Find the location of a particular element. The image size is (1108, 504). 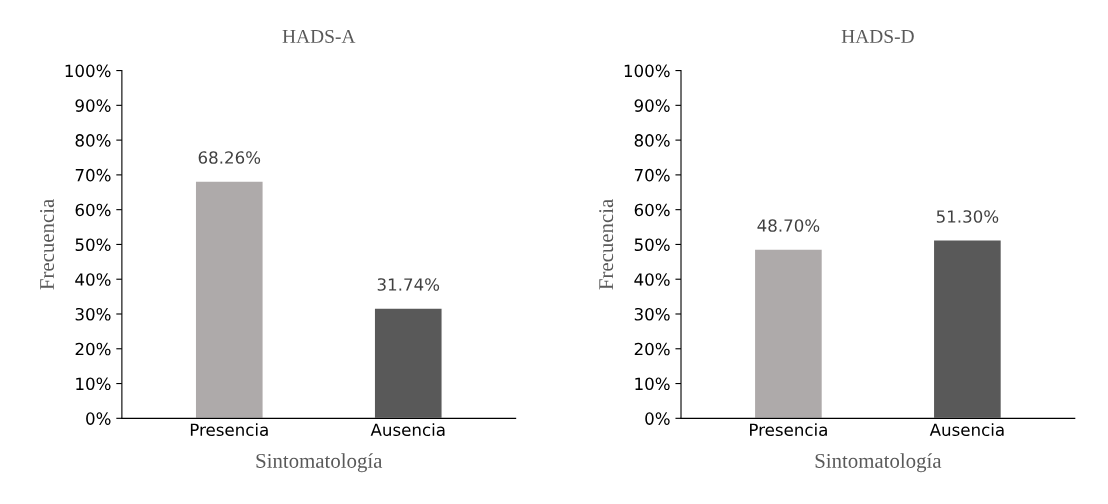

chart-title: HADS-D is located at coordinates (877, 36).